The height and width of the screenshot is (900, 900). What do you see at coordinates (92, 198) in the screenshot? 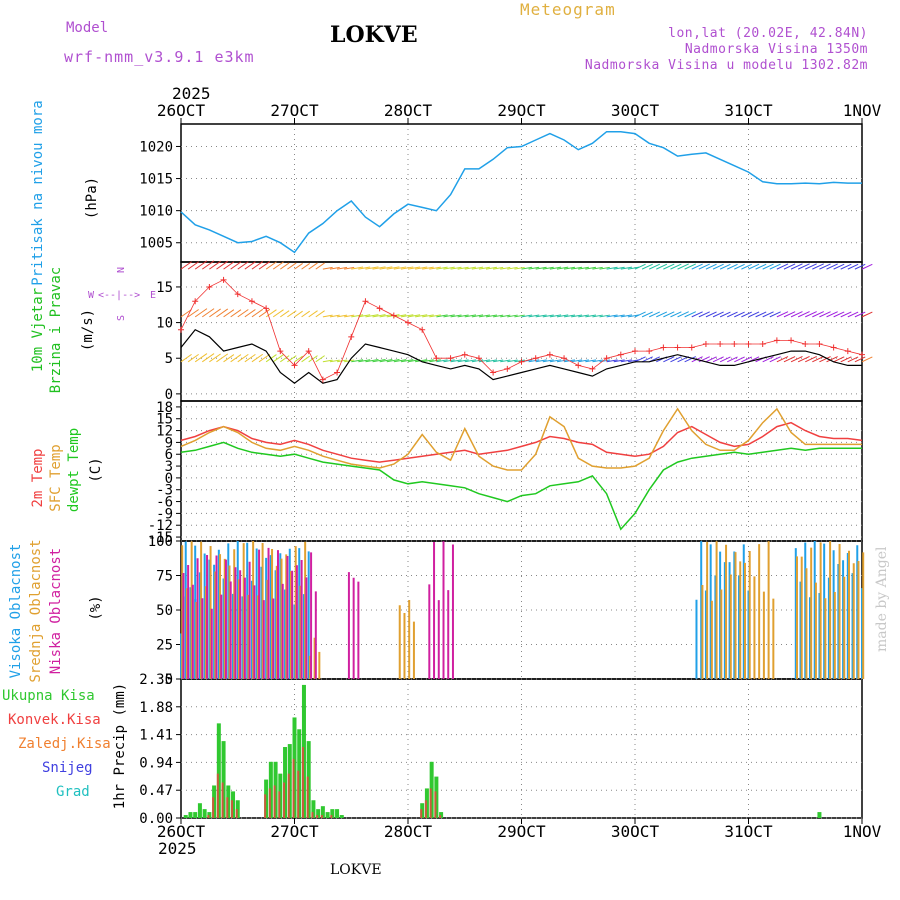
I see `pressure-ylabel: (hPa)` at bounding box center [92, 198].